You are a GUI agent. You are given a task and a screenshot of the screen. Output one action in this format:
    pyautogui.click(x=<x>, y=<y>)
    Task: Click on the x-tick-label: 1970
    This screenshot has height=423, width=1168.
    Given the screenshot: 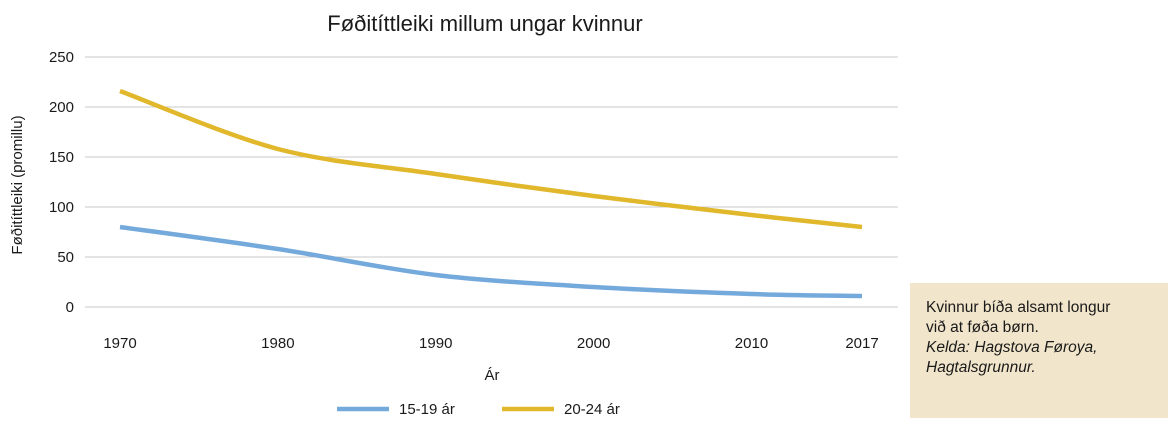 What is the action you would take?
    pyautogui.click(x=119, y=343)
    